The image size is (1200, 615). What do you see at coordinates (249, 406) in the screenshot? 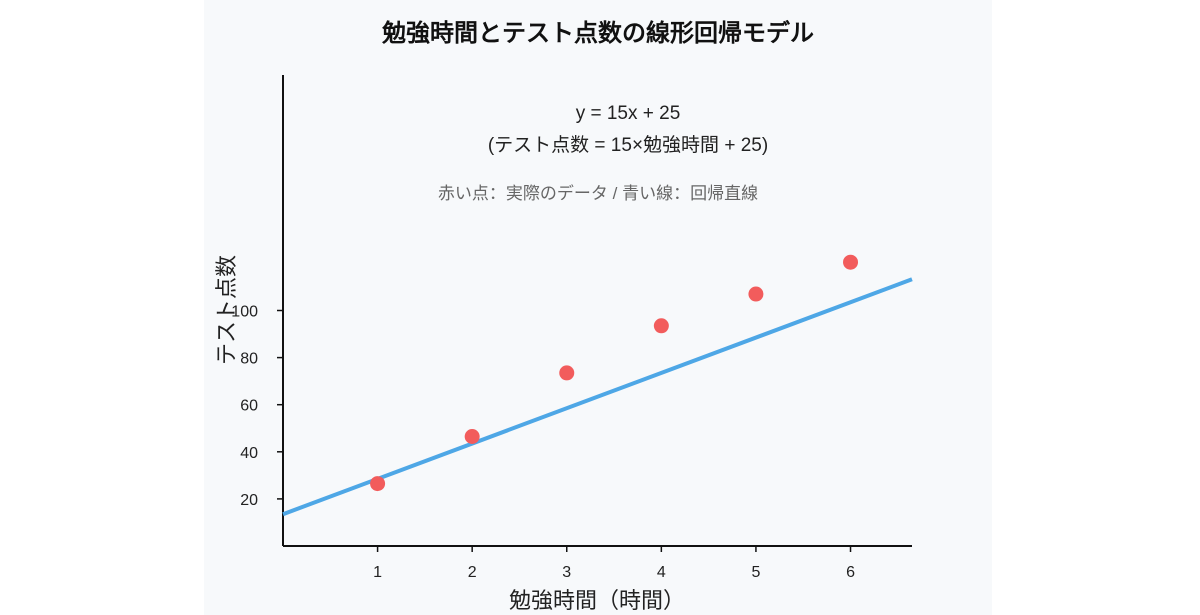
I see `y-tick-label-60: 60` at bounding box center [249, 406].